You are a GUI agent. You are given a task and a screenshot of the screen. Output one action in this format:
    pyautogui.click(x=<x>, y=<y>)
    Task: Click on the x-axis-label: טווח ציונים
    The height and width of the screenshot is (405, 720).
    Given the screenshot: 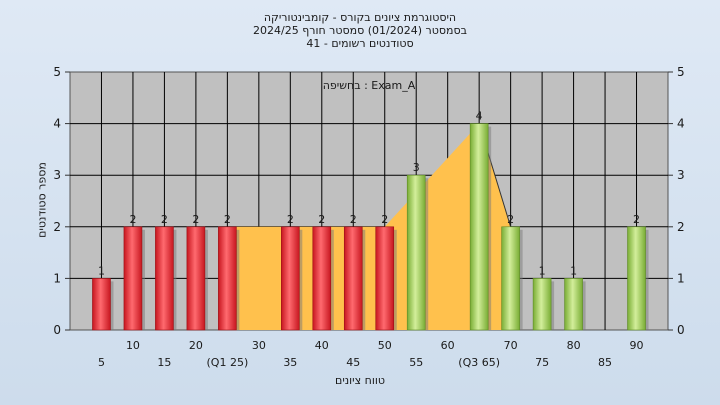 What is the action you would take?
    pyautogui.click(x=360, y=380)
    